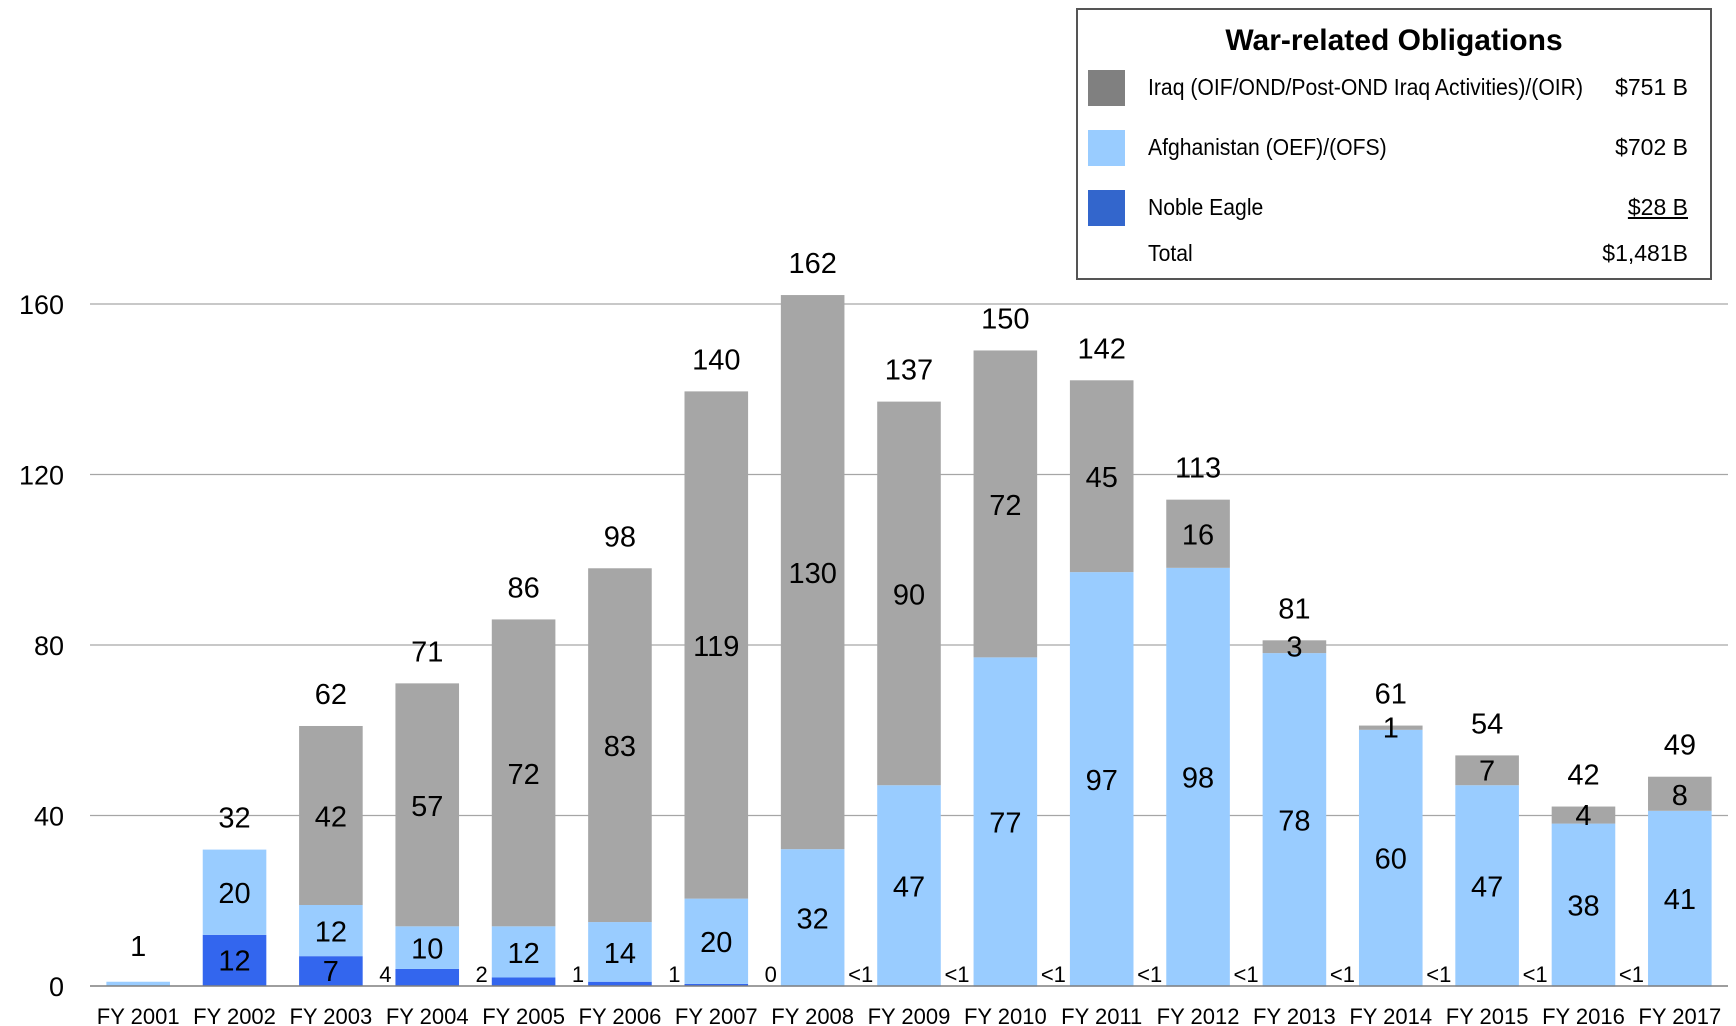 This screenshot has width=1736, height=1026. I want to click on label-noble-eagle-14: <1, so click(1342, 974).